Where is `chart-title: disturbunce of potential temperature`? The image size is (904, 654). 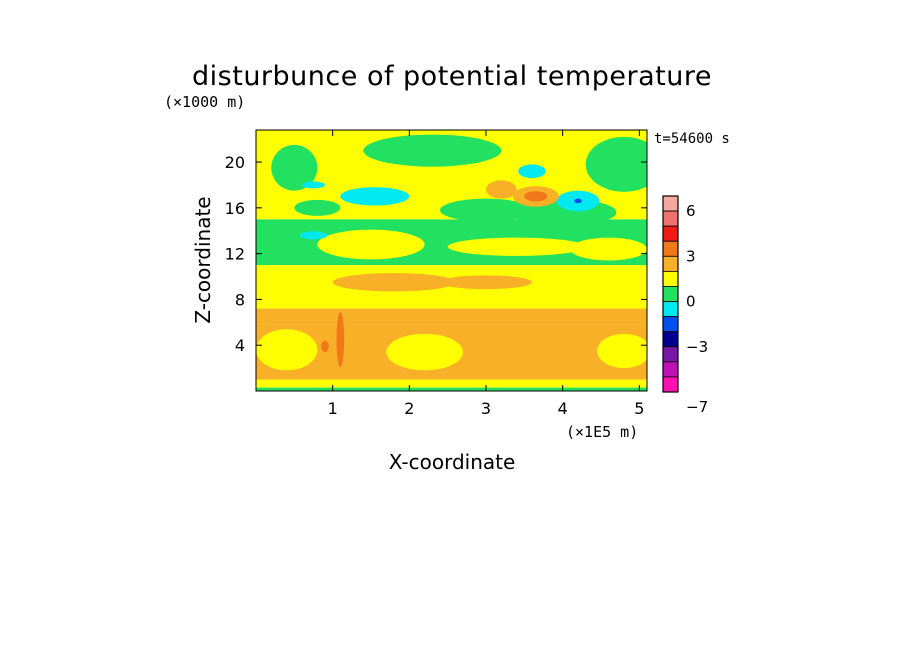 chart-title: disturbunce of potential temperature is located at coordinates (452, 76).